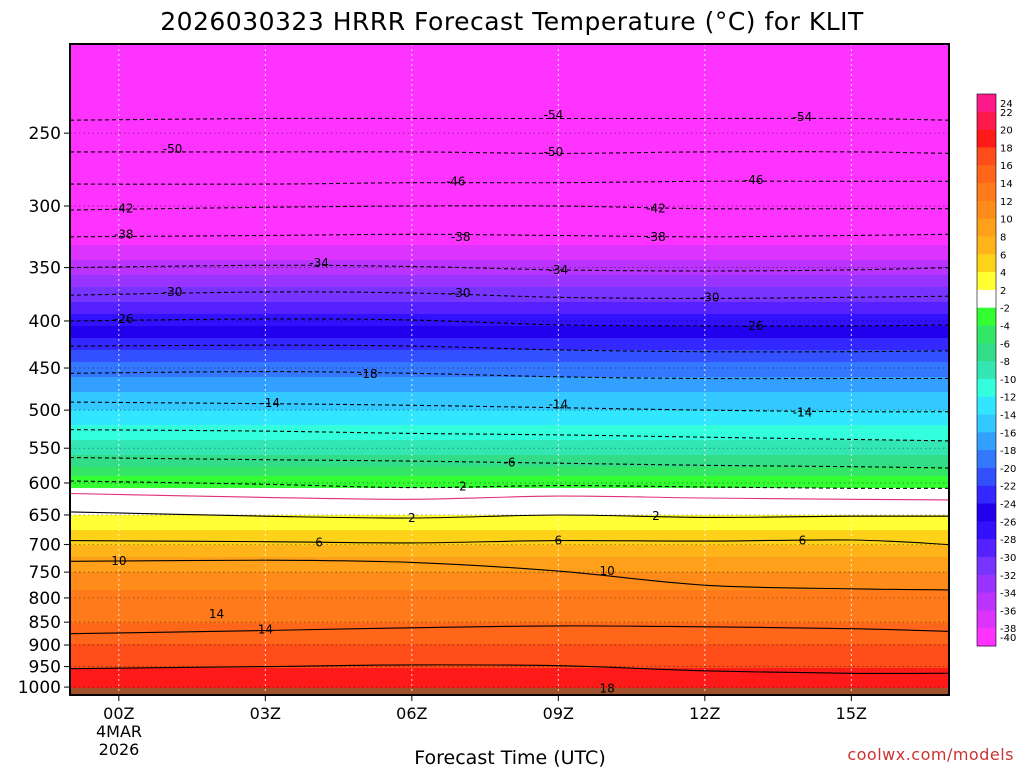 The height and width of the screenshot is (768, 1024). I want to click on x-tick-label: 03Z, so click(265, 713).